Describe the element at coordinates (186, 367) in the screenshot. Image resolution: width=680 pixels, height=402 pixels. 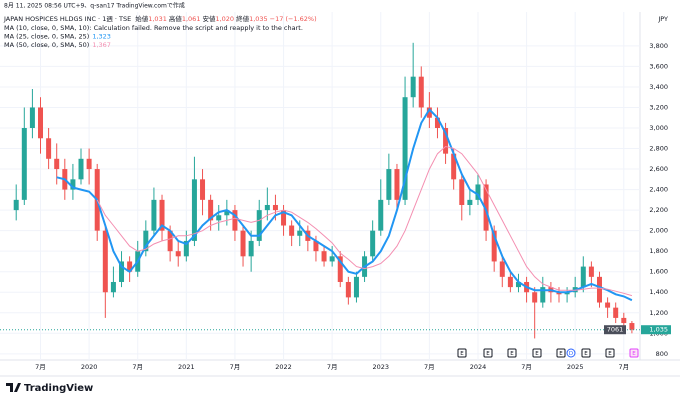
I see `x-tick-label: 2021` at that location.